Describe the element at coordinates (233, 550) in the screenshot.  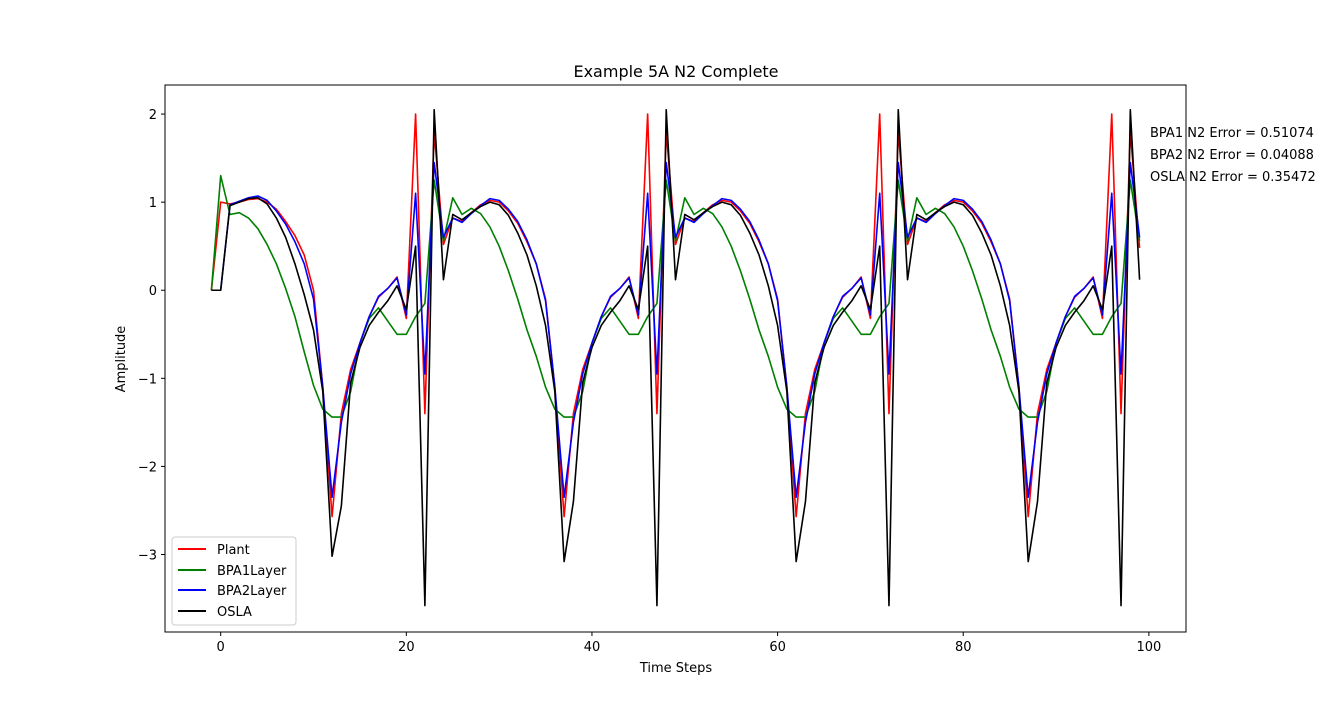
I see `legend-label-plant: Plant` at that location.